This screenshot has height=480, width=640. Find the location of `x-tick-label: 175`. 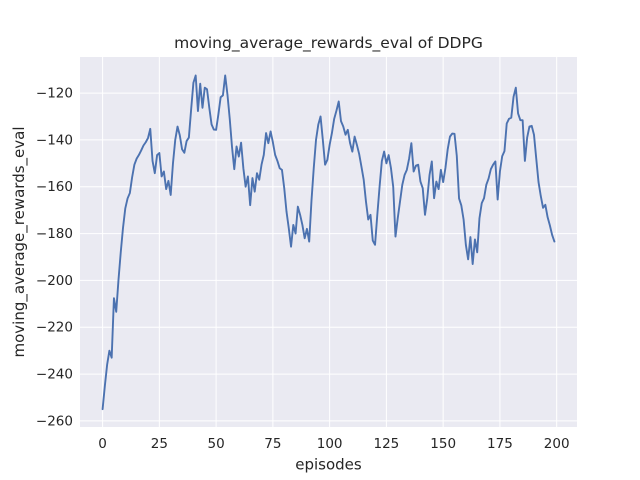

x-tick-label: 175 is located at coordinates (500, 444).